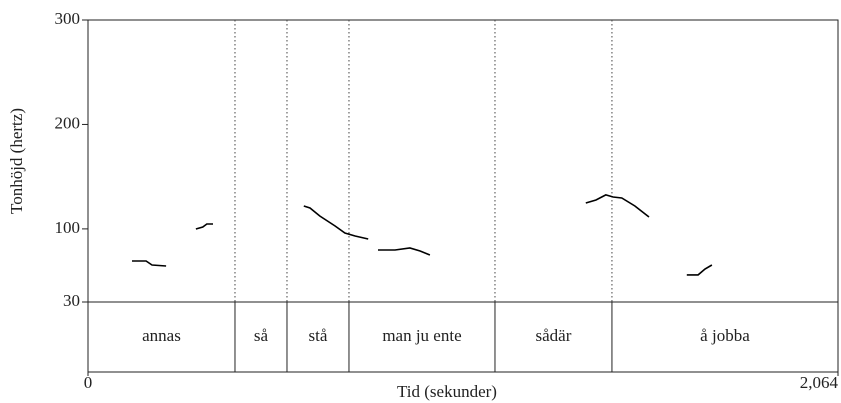  What do you see at coordinates (554, 335) in the screenshot?
I see `tier-label: sådär` at bounding box center [554, 335].